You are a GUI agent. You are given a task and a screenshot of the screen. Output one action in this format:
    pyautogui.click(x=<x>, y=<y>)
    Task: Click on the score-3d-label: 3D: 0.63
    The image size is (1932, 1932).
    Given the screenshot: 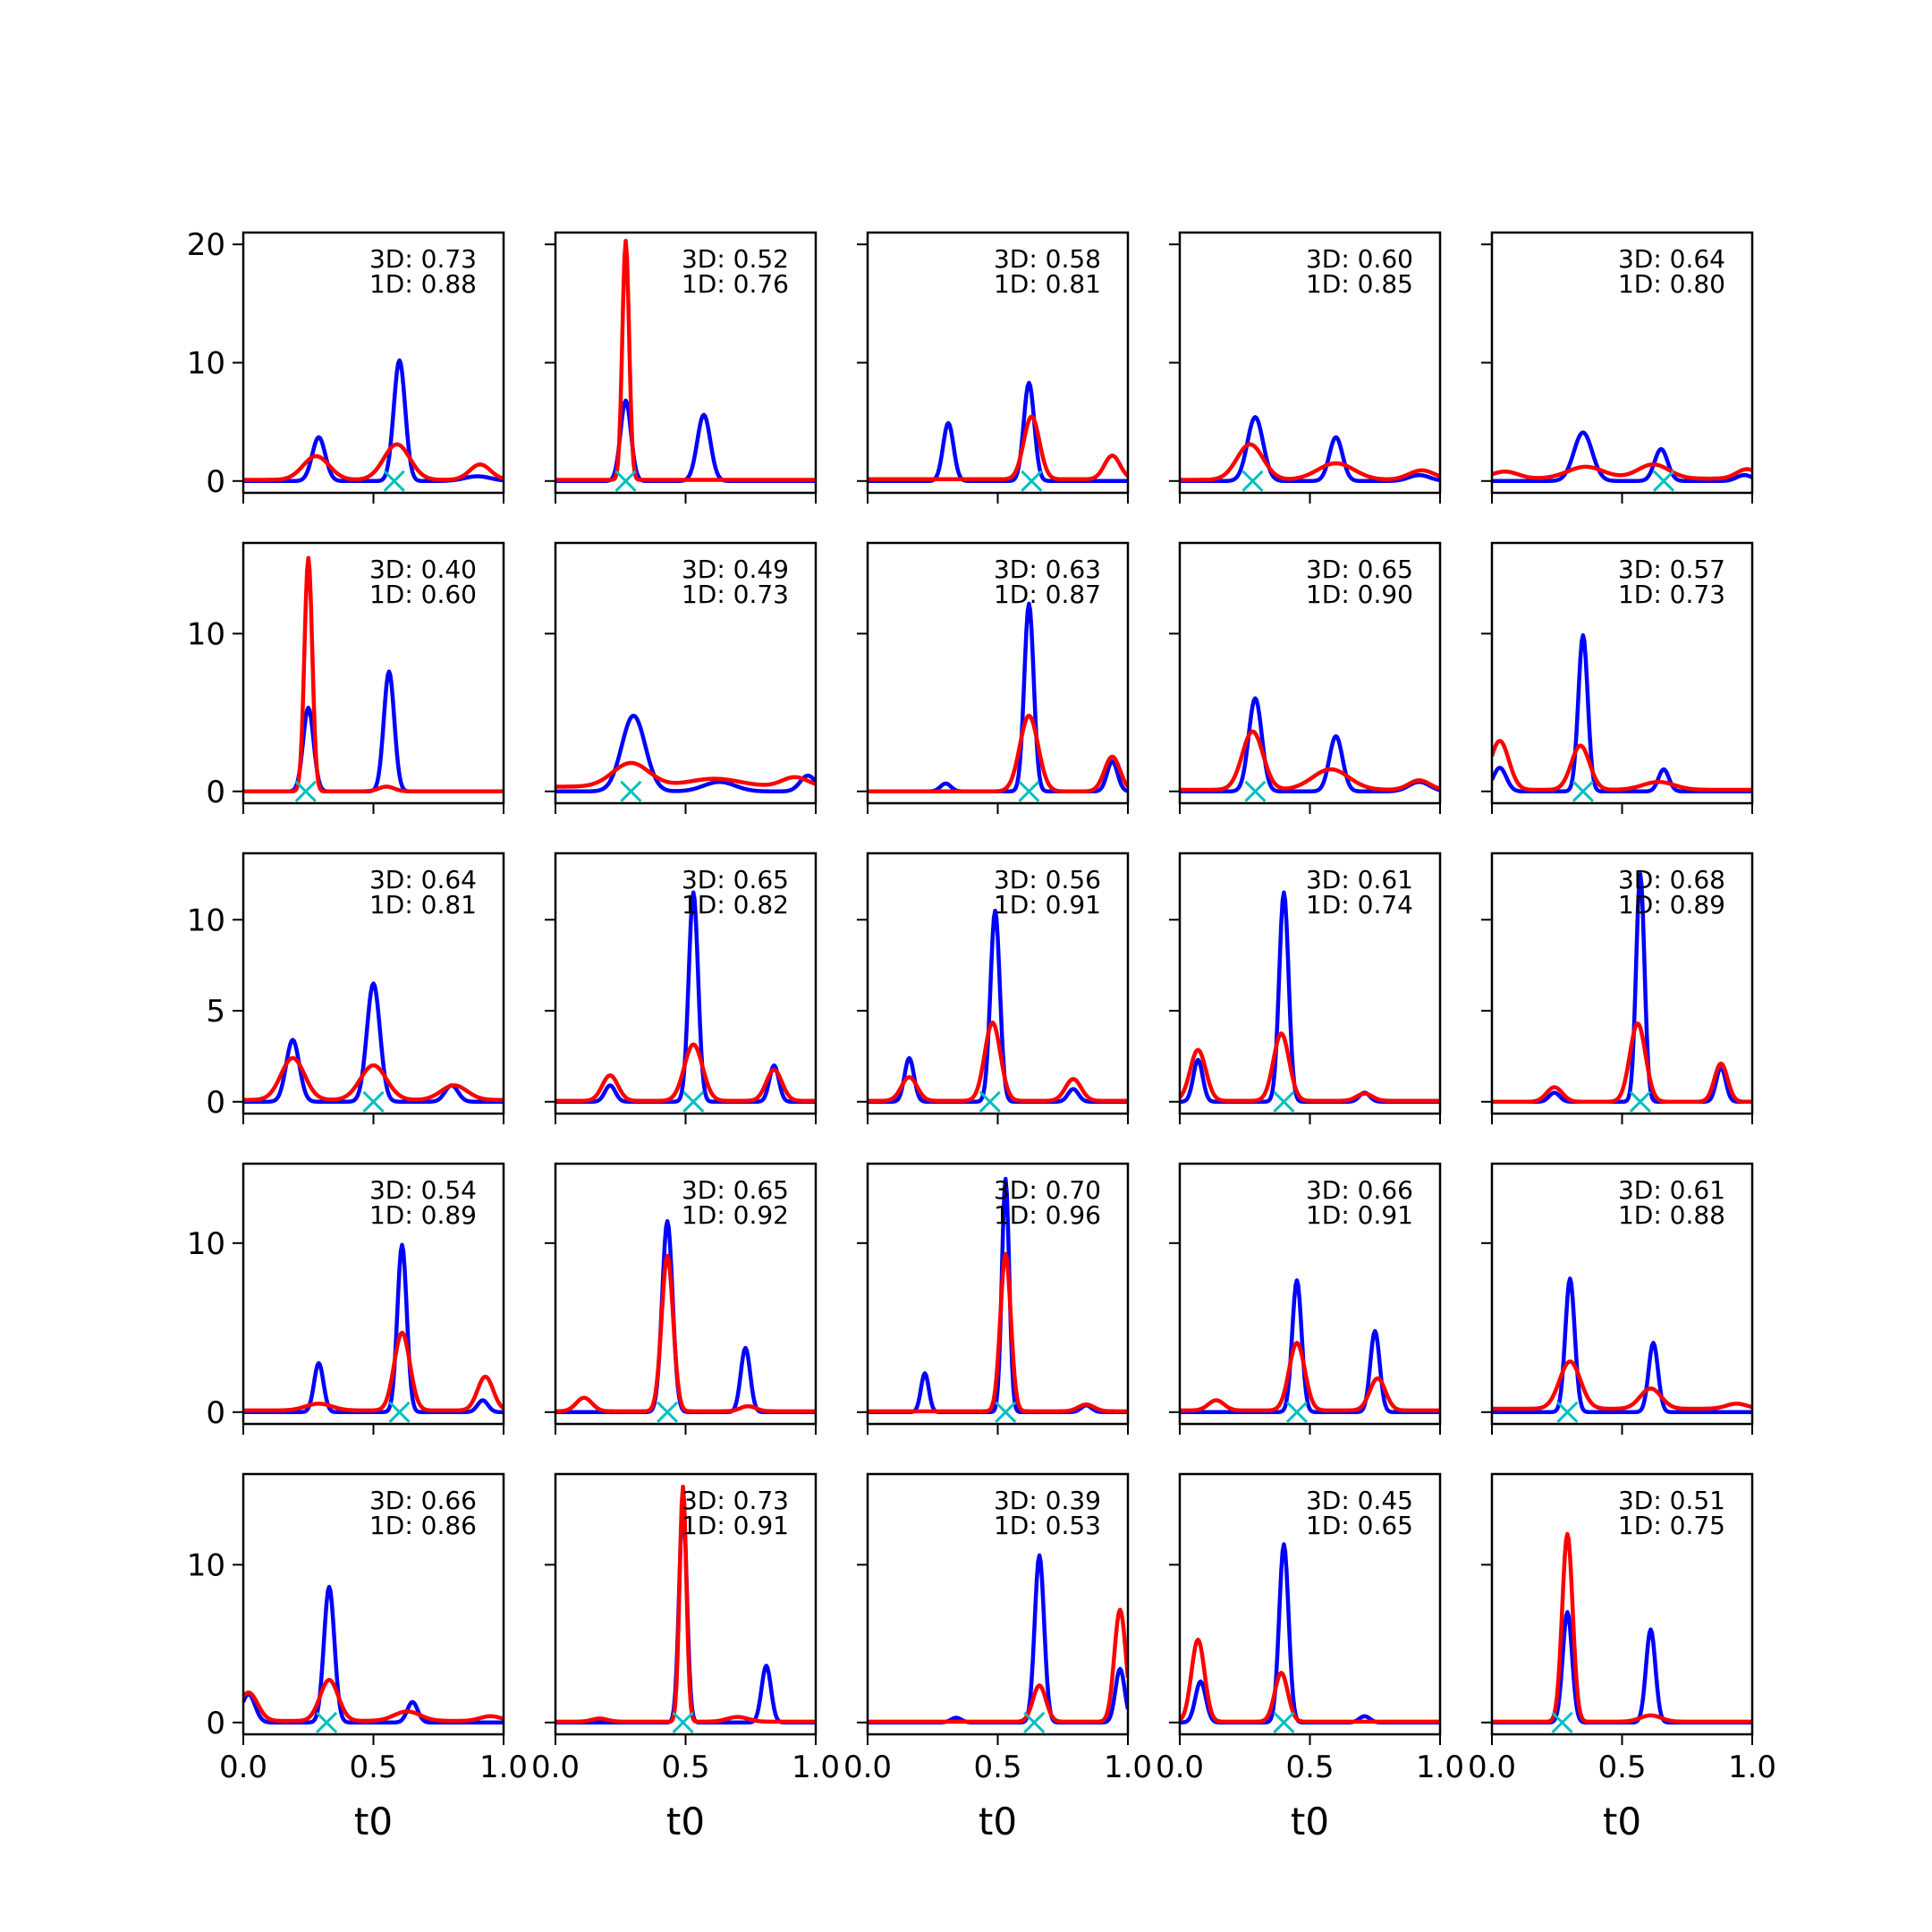 What is the action you would take?
    pyautogui.click(x=1047, y=569)
    